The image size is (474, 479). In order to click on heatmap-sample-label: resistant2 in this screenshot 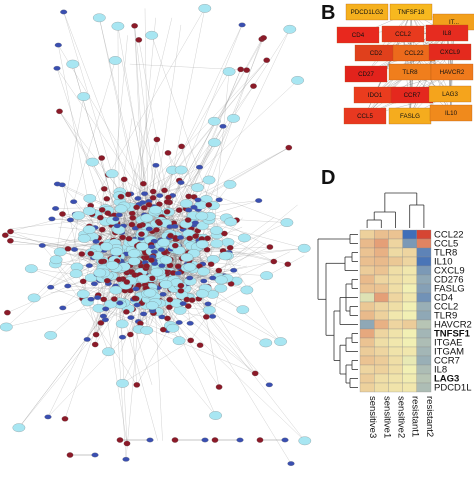, I will do `click(429, 416)`.